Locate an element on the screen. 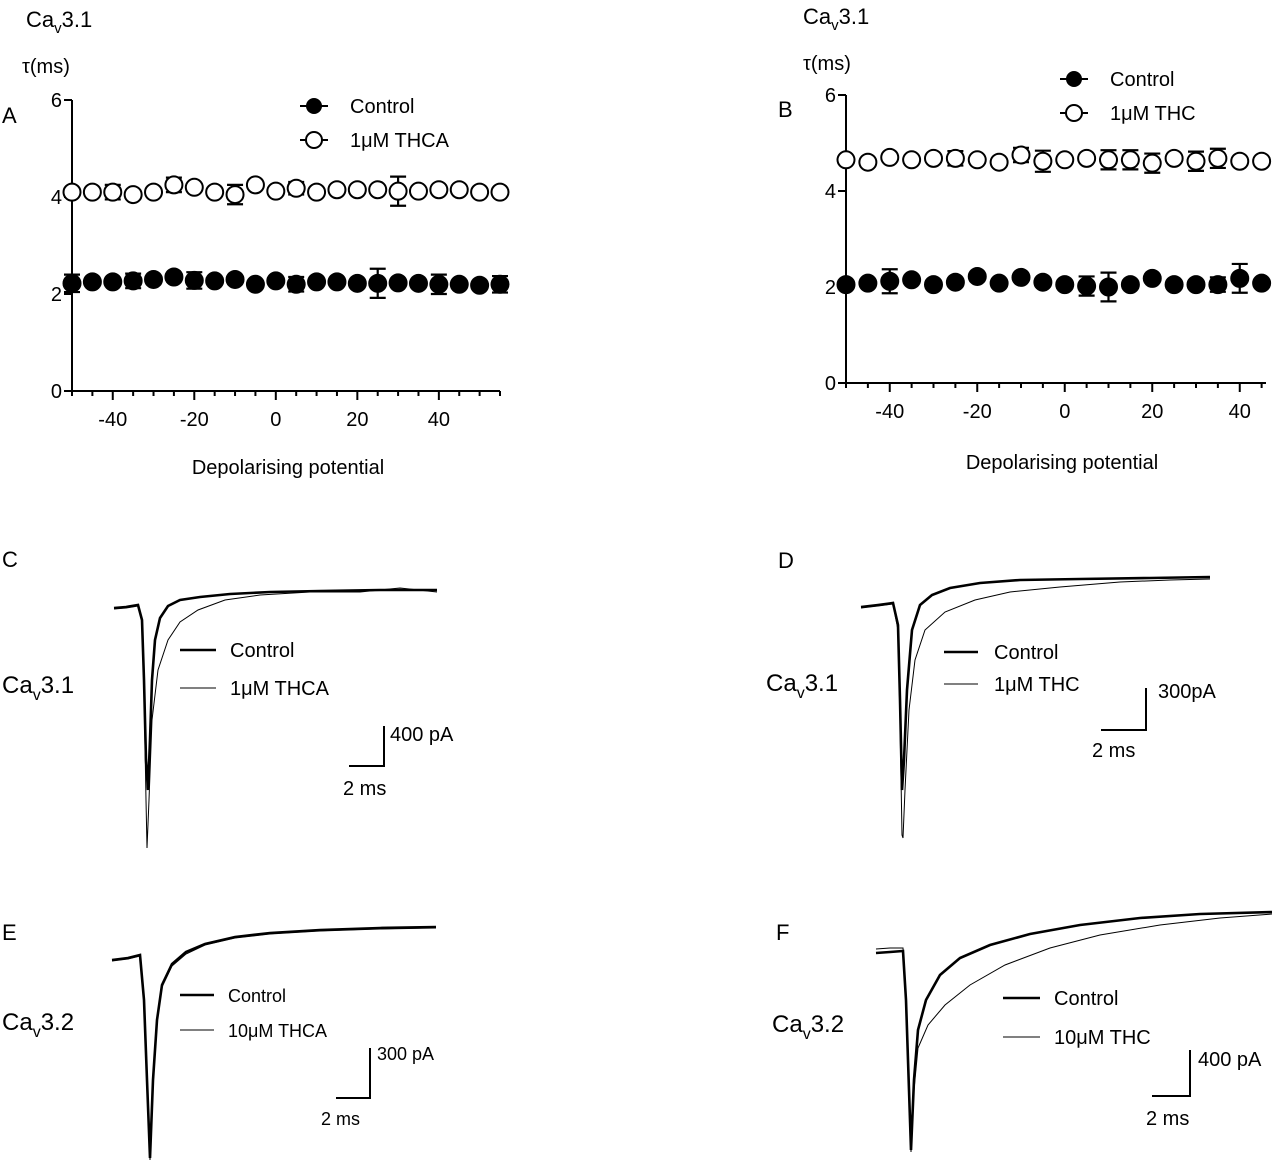 The image size is (1280, 1165). panel-d-letter: D is located at coordinates (786, 560).